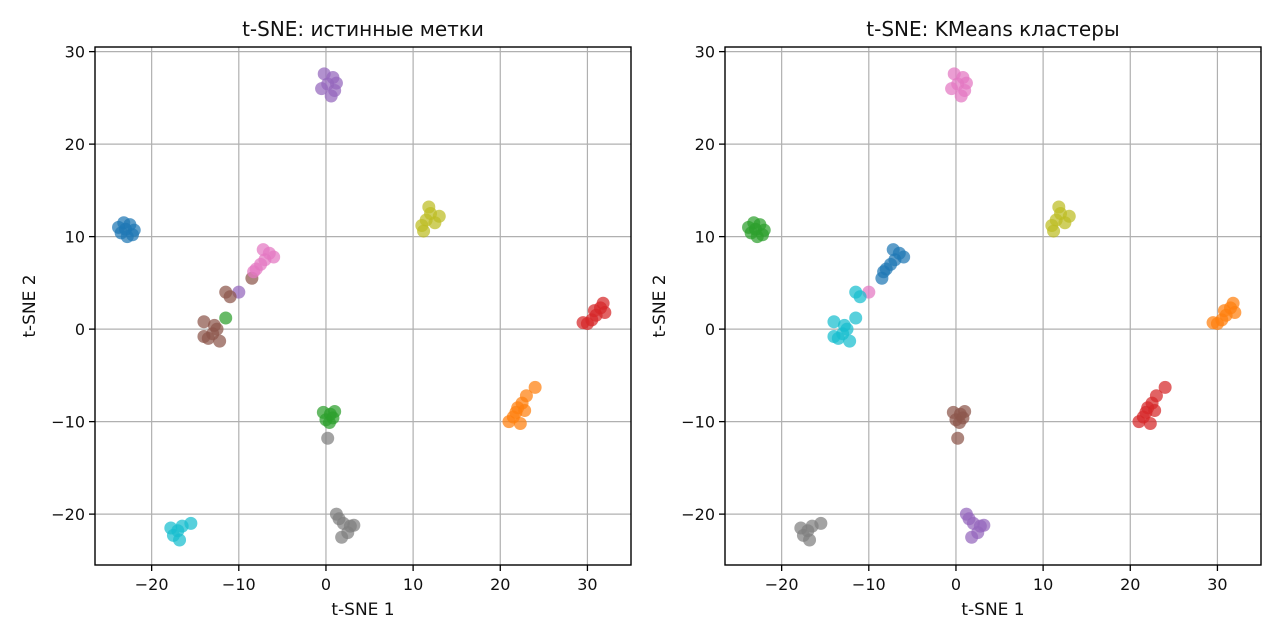 The height and width of the screenshot is (640, 1280). Describe the element at coordinates (152, 584) in the screenshot. I see `x-tick-label: −20` at that location.